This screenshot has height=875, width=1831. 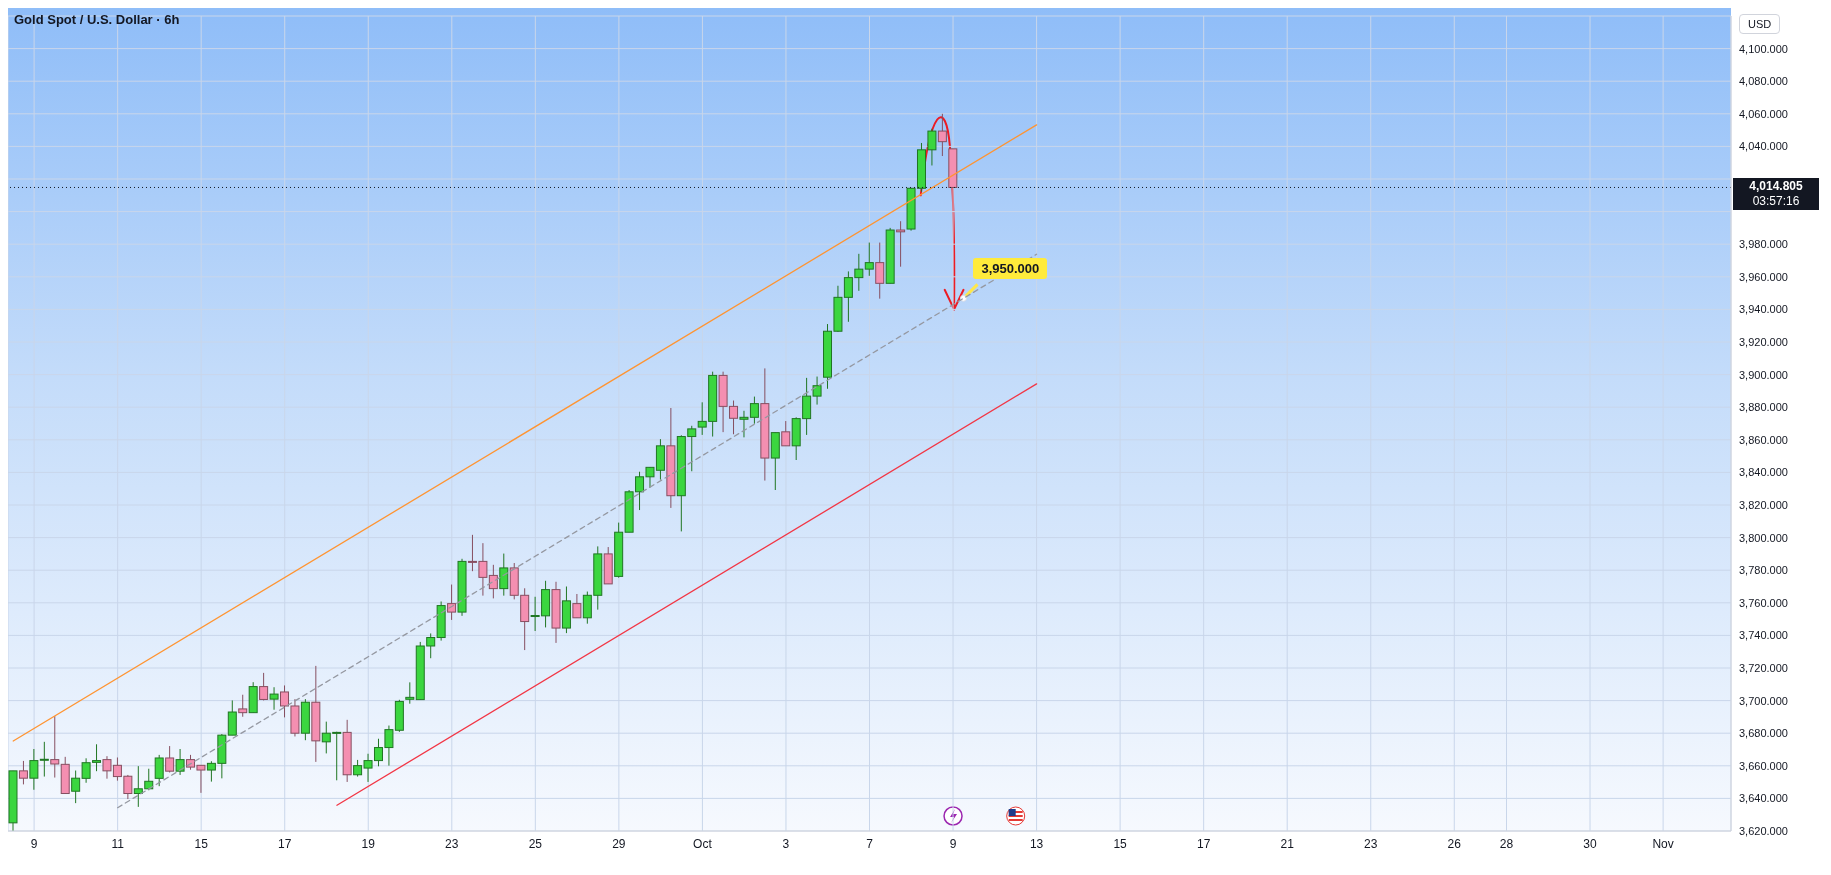 What do you see at coordinates (1590, 843) in the screenshot?
I see `x-tick-label: 30` at bounding box center [1590, 843].